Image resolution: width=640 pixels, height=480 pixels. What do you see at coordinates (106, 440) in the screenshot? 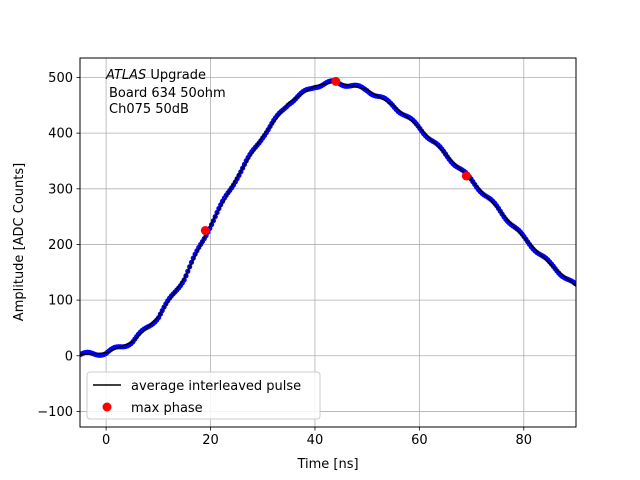
I see `x-tick-label: 0` at bounding box center [106, 440].